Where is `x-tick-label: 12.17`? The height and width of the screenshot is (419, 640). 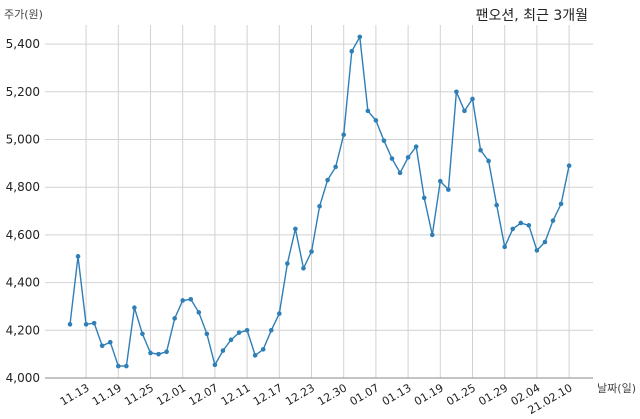 x-tick-label: 12.17 is located at coordinates (268, 394).